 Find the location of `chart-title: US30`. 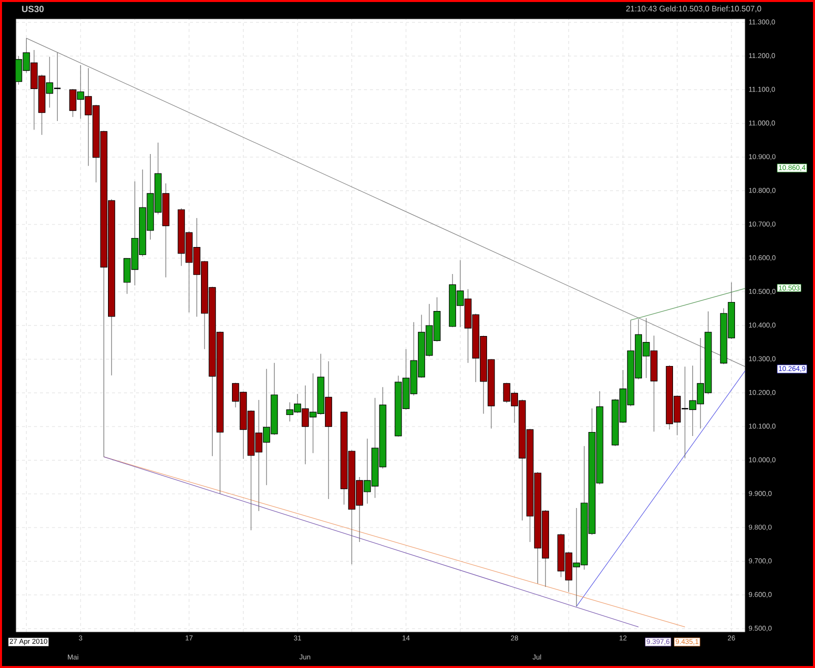

chart-title: US30 is located at coordinates (33, 9).